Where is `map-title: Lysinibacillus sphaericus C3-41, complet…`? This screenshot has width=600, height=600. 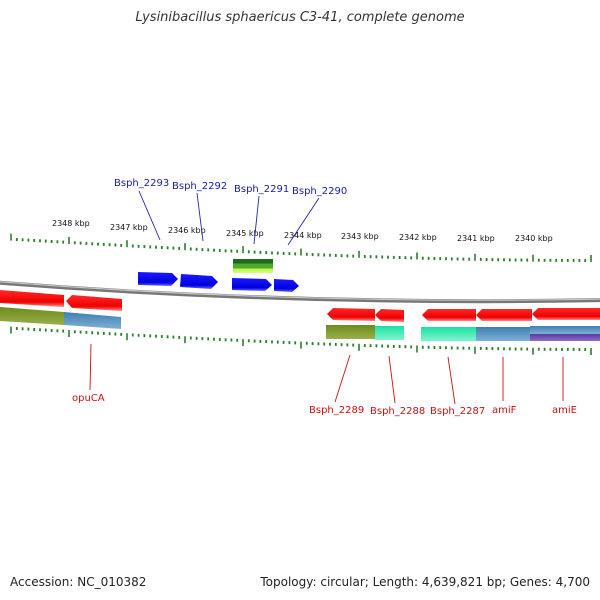
map-title: Lysinibacillus sphaericus C3-41, complet… is located at coordinates (300, 17).